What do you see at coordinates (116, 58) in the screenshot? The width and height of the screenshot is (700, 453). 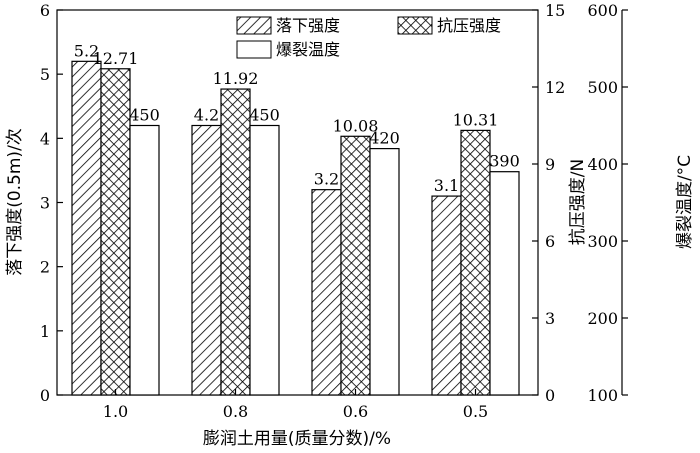 I see `data-label-compressive-strength-0: 12.71` at bounding box center [116, 58].